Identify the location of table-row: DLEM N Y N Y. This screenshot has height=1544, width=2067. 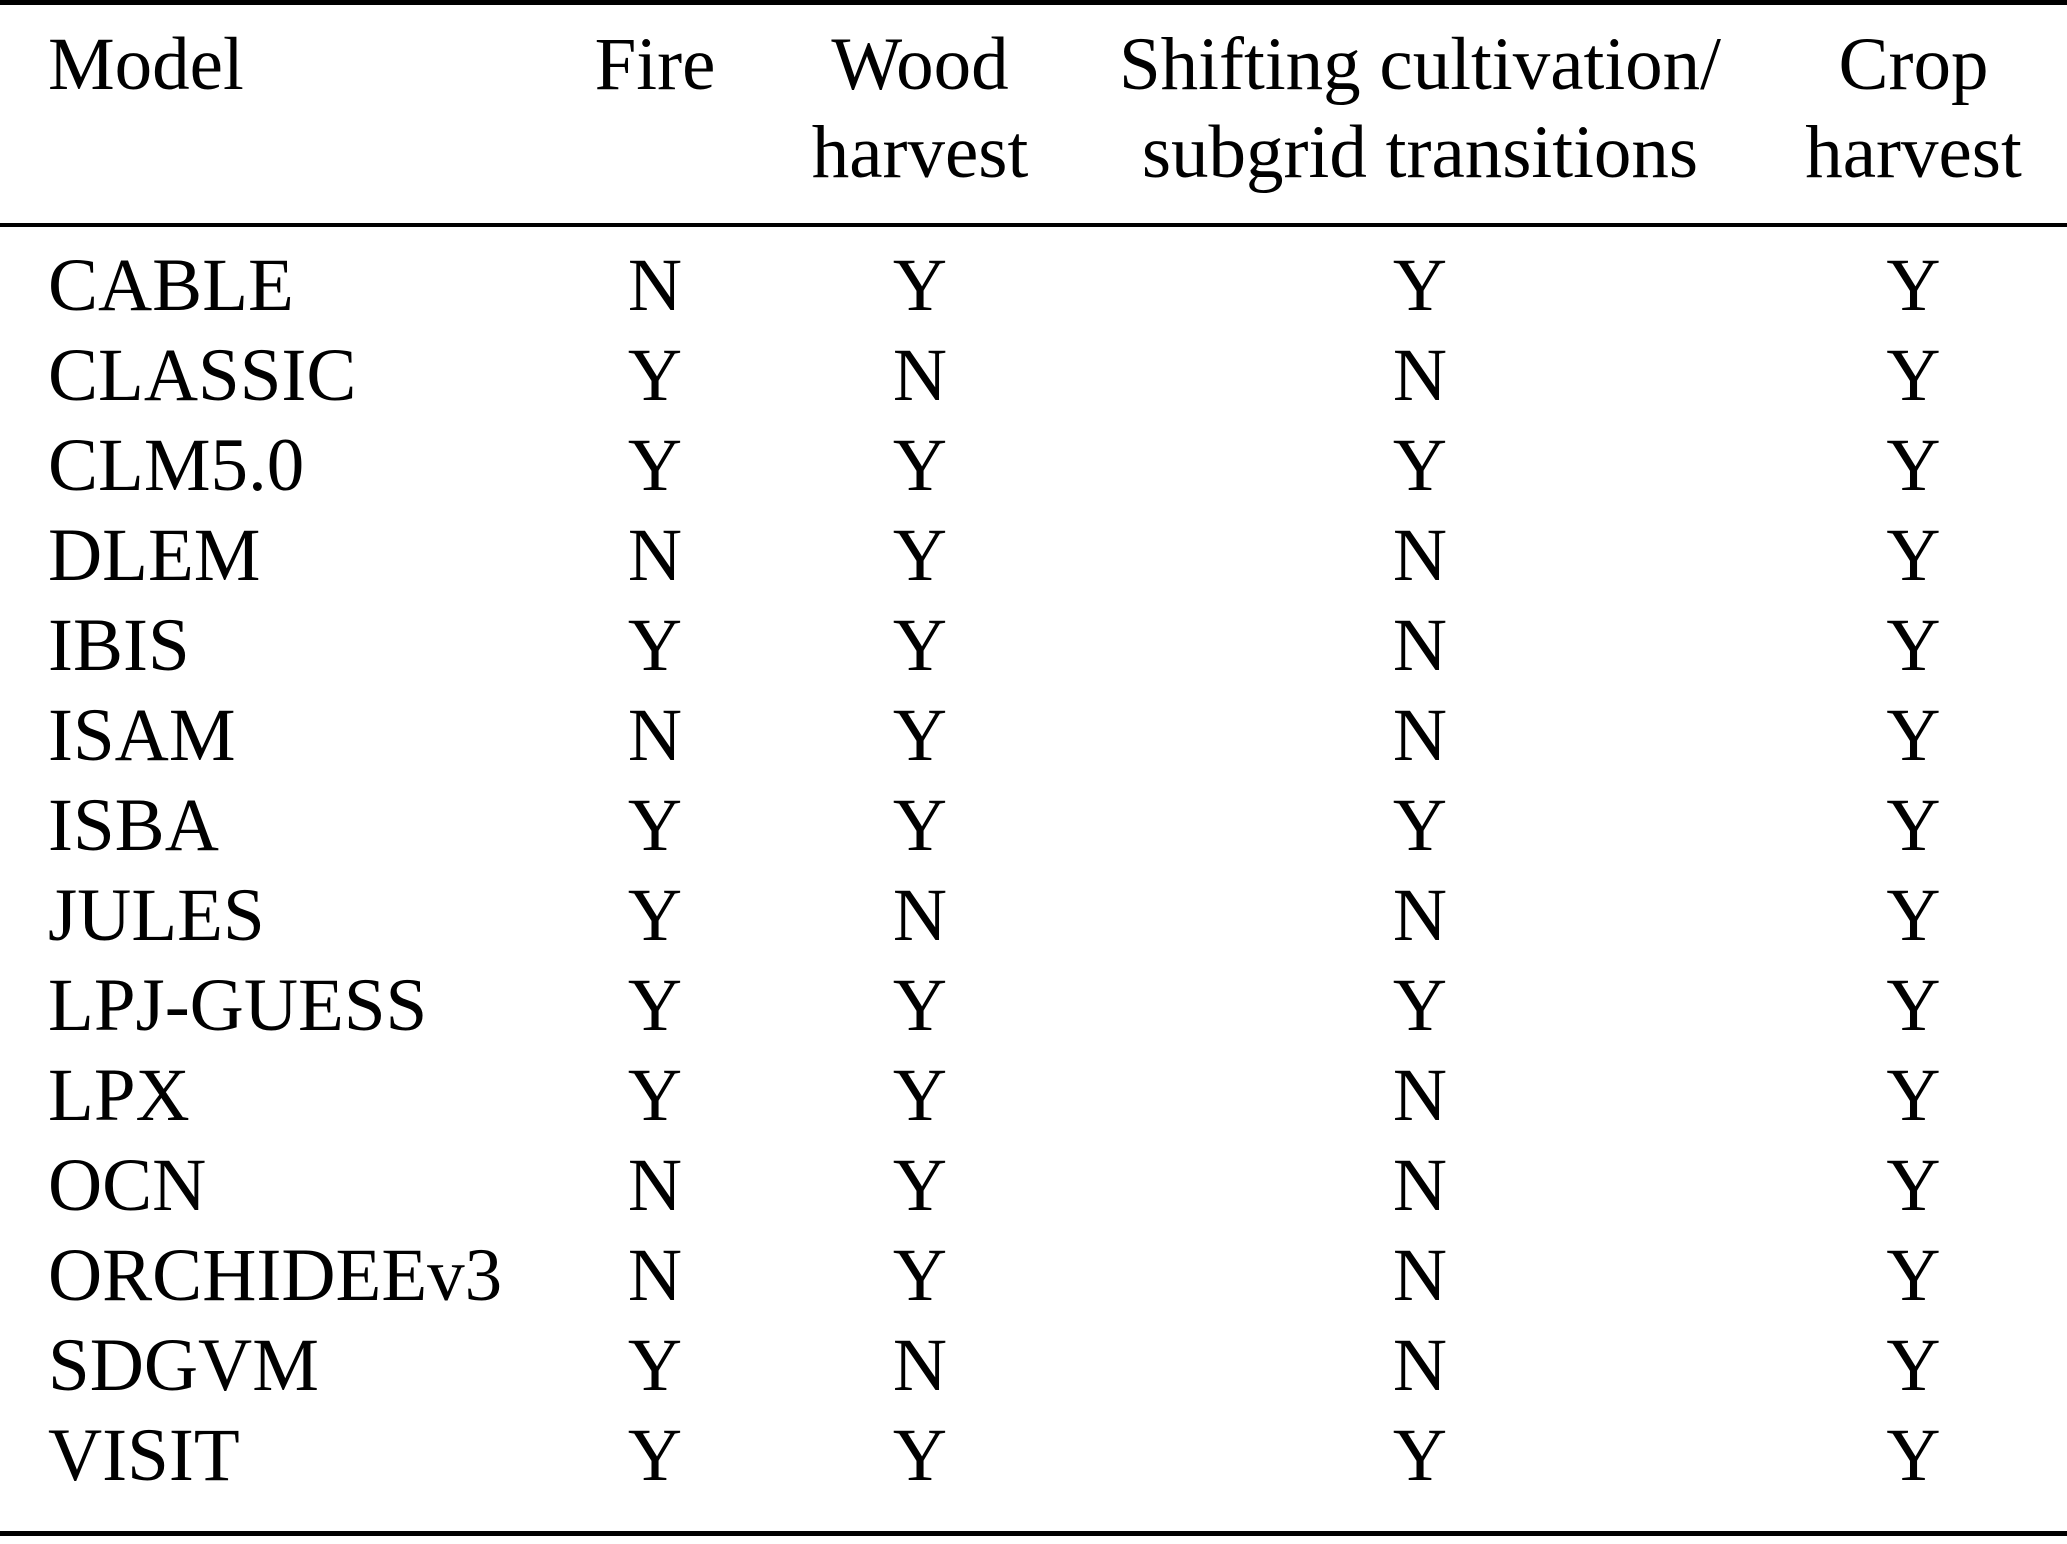
(1033, 556).